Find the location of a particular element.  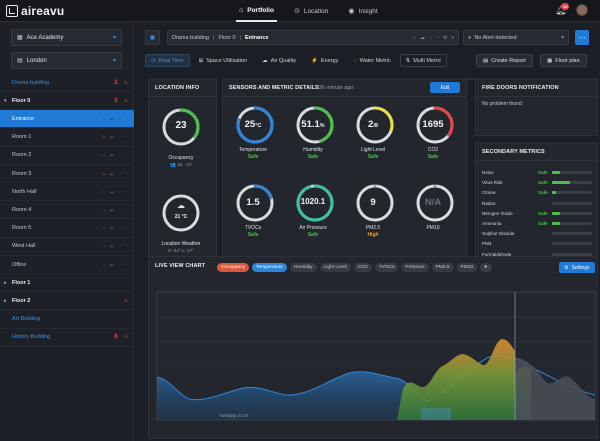

nav-location: ⊙ Location is located at coordinates (311, 11).